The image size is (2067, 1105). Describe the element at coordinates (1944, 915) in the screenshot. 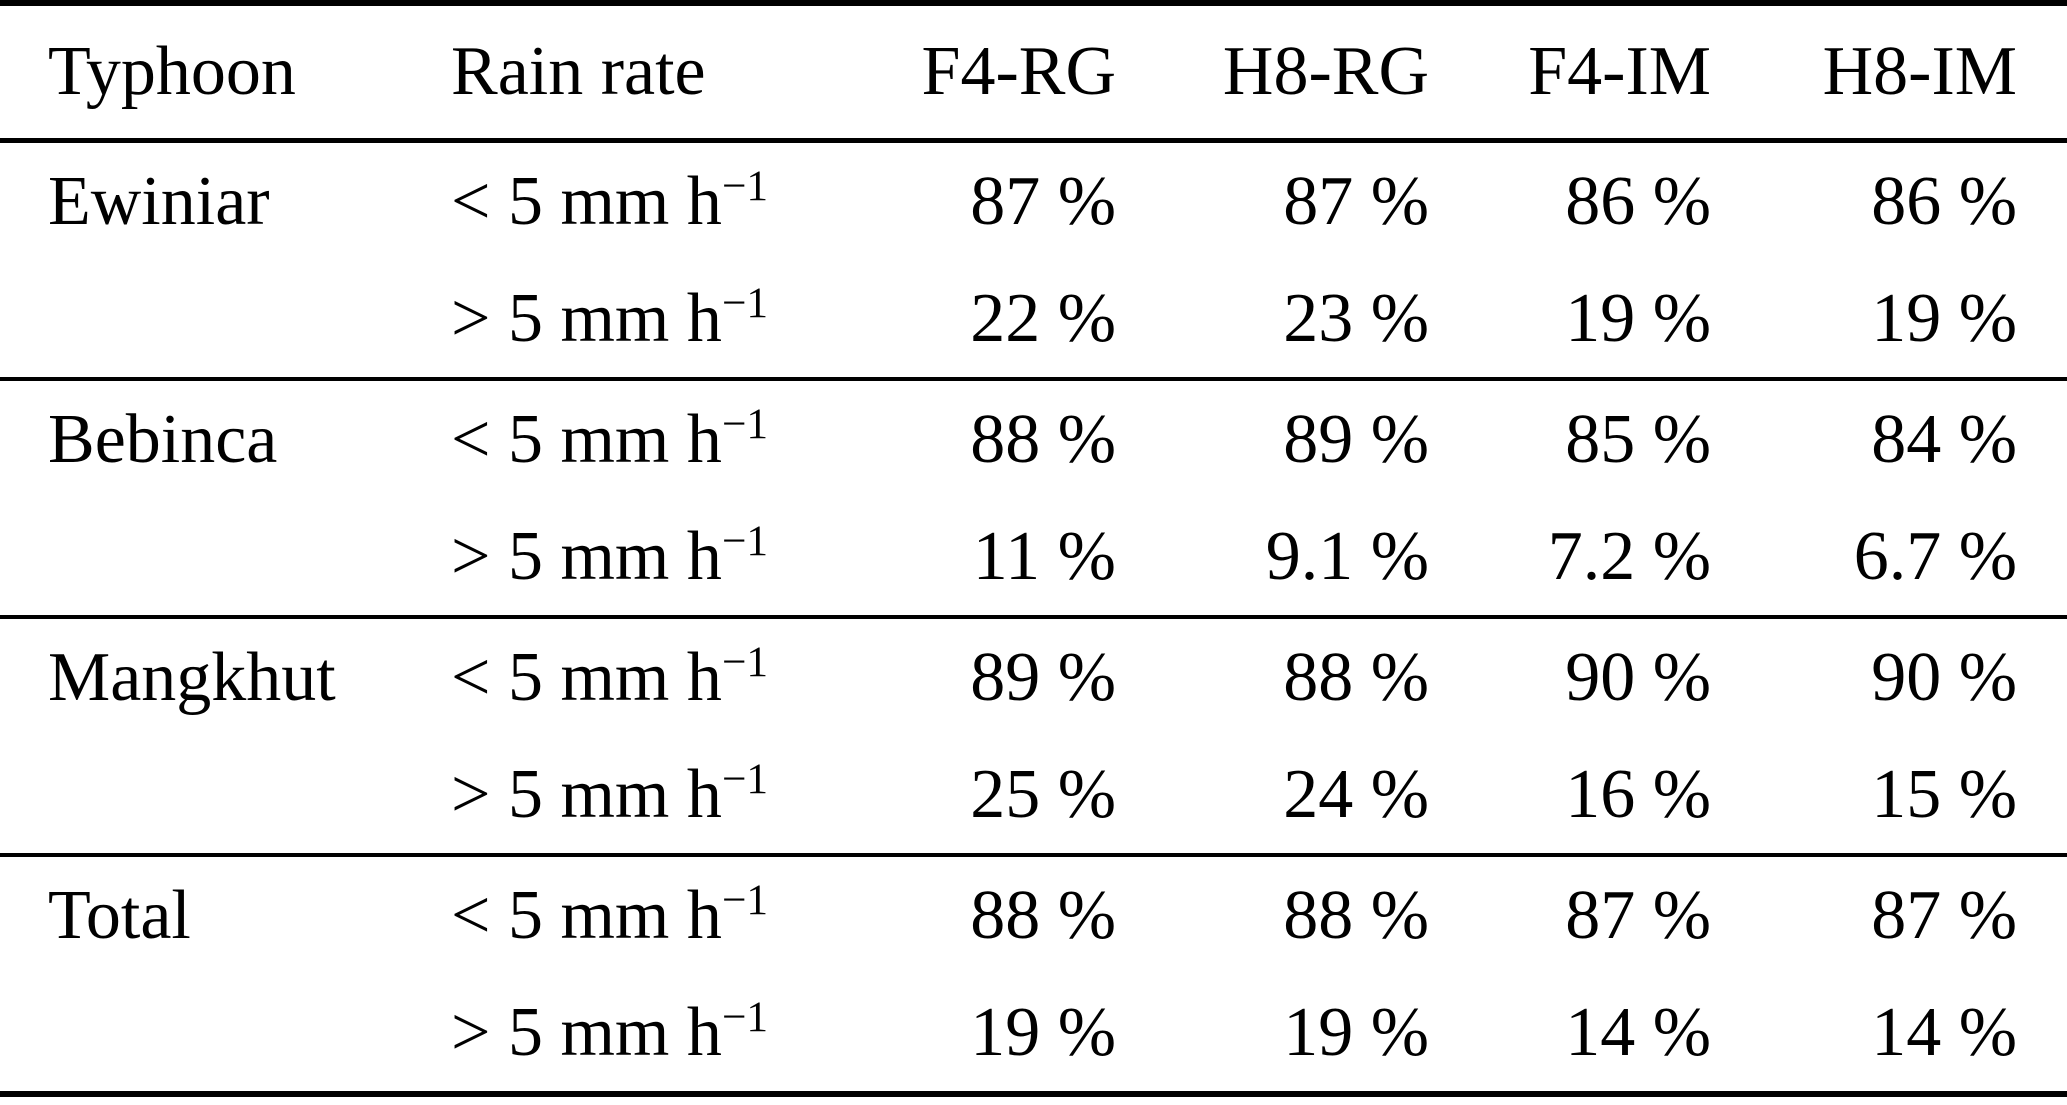

I see `value-h8-im: 87 %` at that location.